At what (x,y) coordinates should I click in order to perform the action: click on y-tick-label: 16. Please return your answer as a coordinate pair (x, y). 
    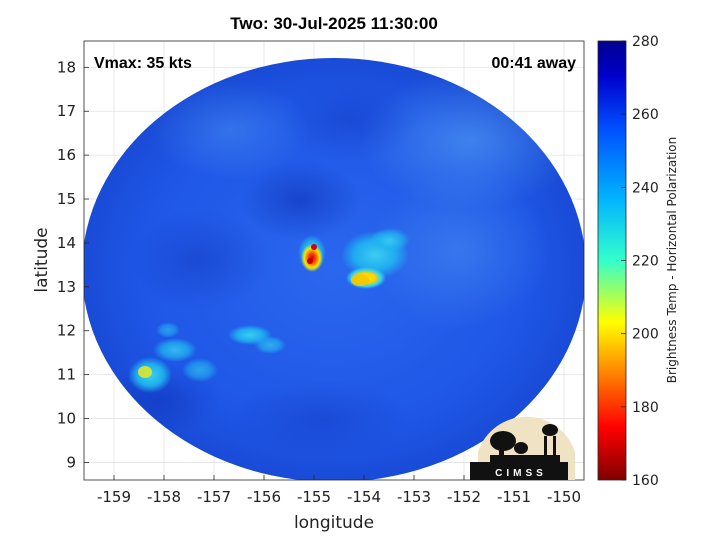
    Looking at the image, I should click on (66, 155).